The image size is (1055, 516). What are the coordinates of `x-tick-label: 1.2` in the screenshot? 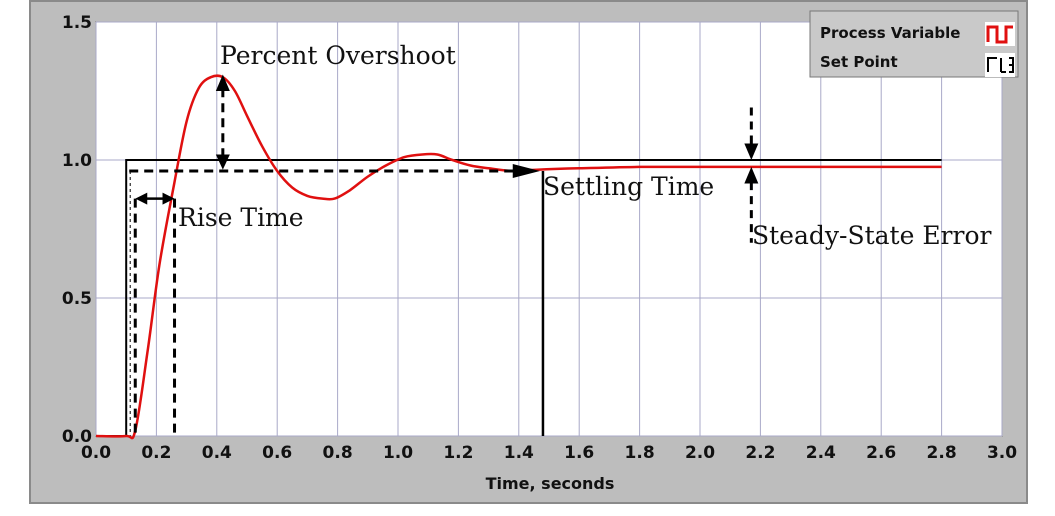 It's located at (458, 453).